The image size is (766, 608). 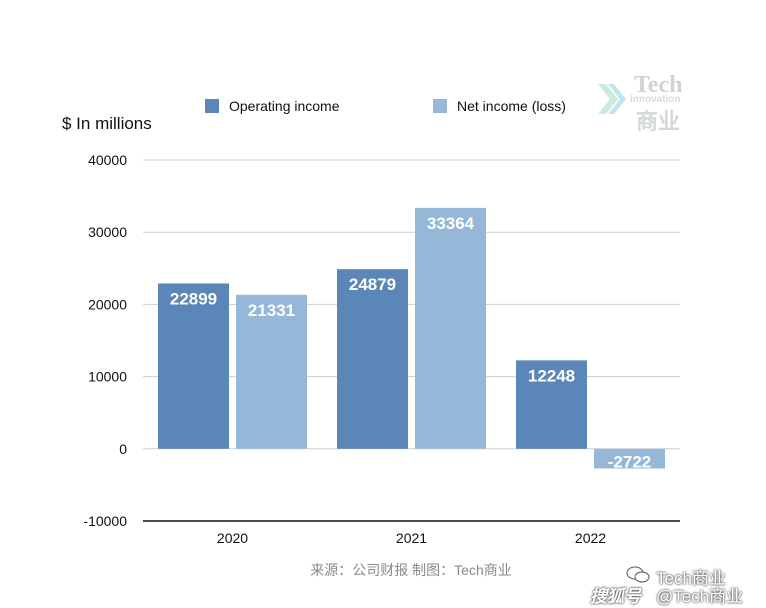 I want to click on y-tick-label: 0, so click(x=123, y=449).